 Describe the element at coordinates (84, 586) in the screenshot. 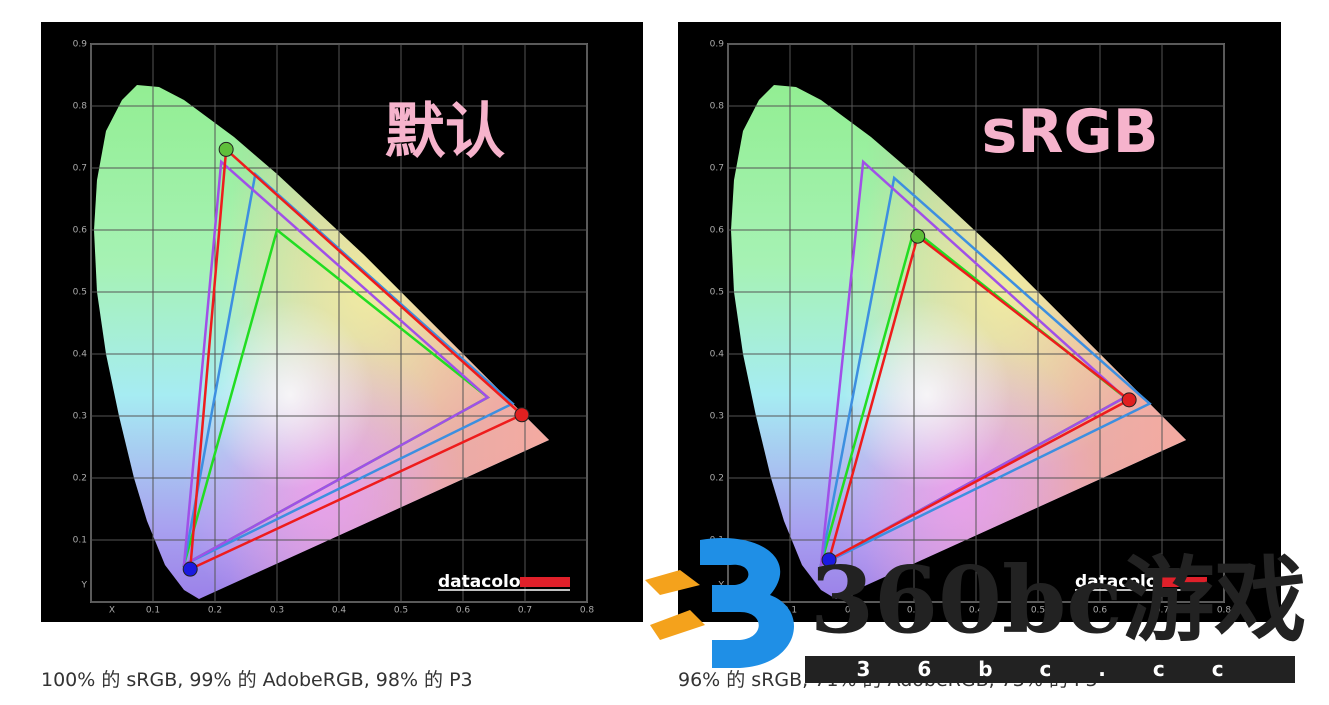

I see `y-tick-label: Y` at that location.